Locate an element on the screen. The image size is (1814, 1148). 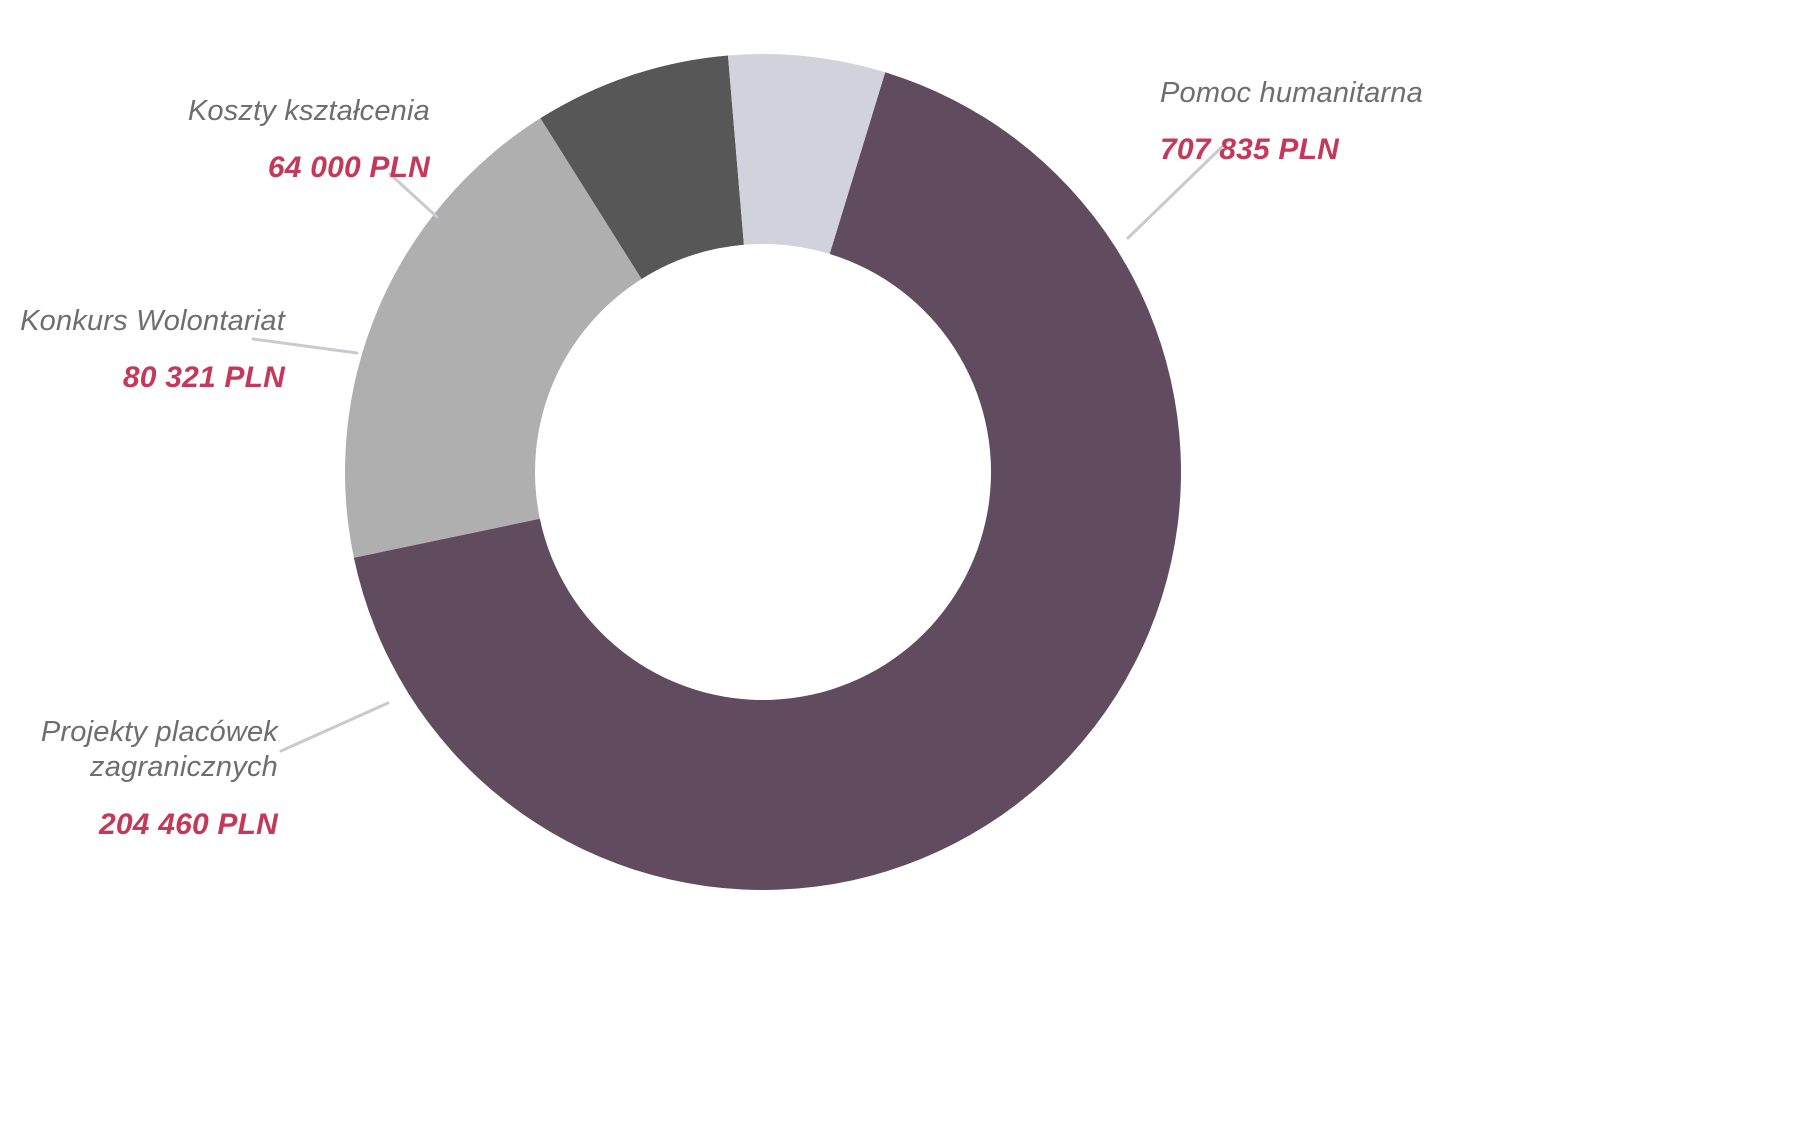
callout-value-projekty-placowek: 204 460 PLN is located at coordinates (188, 824).